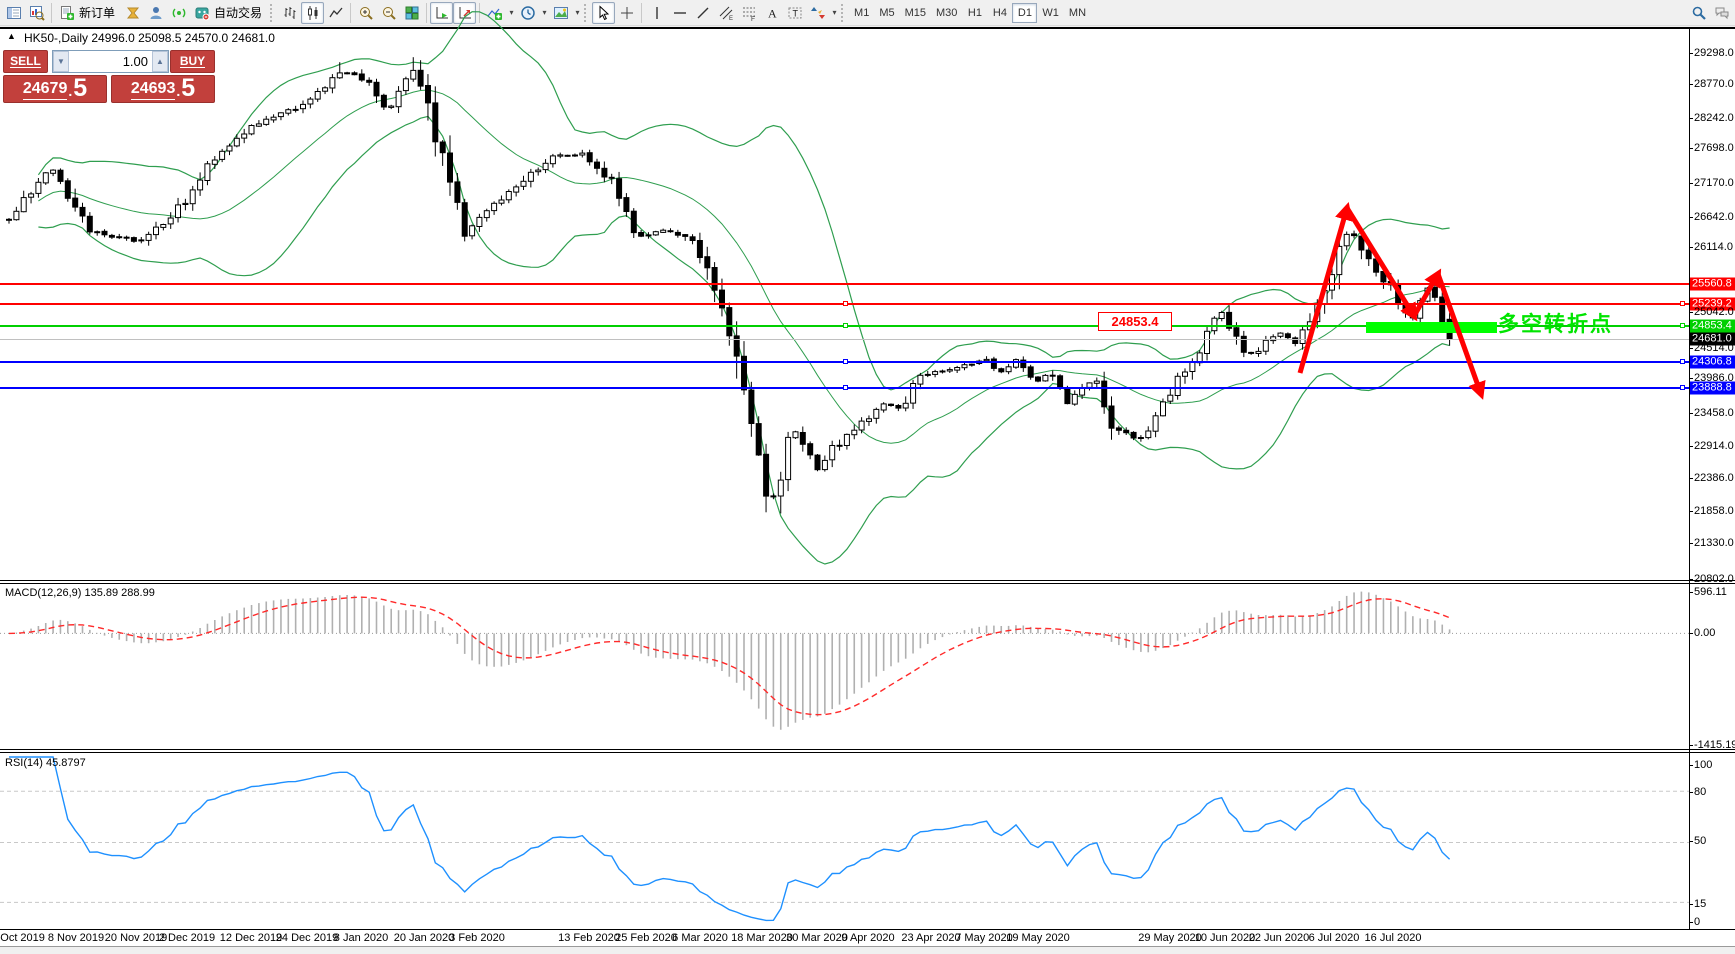  What do you see at coordinates (577, 12) in the screenshot?
I see `templates-dropdown-arrow: ▾` at bounding box center [577, 12].